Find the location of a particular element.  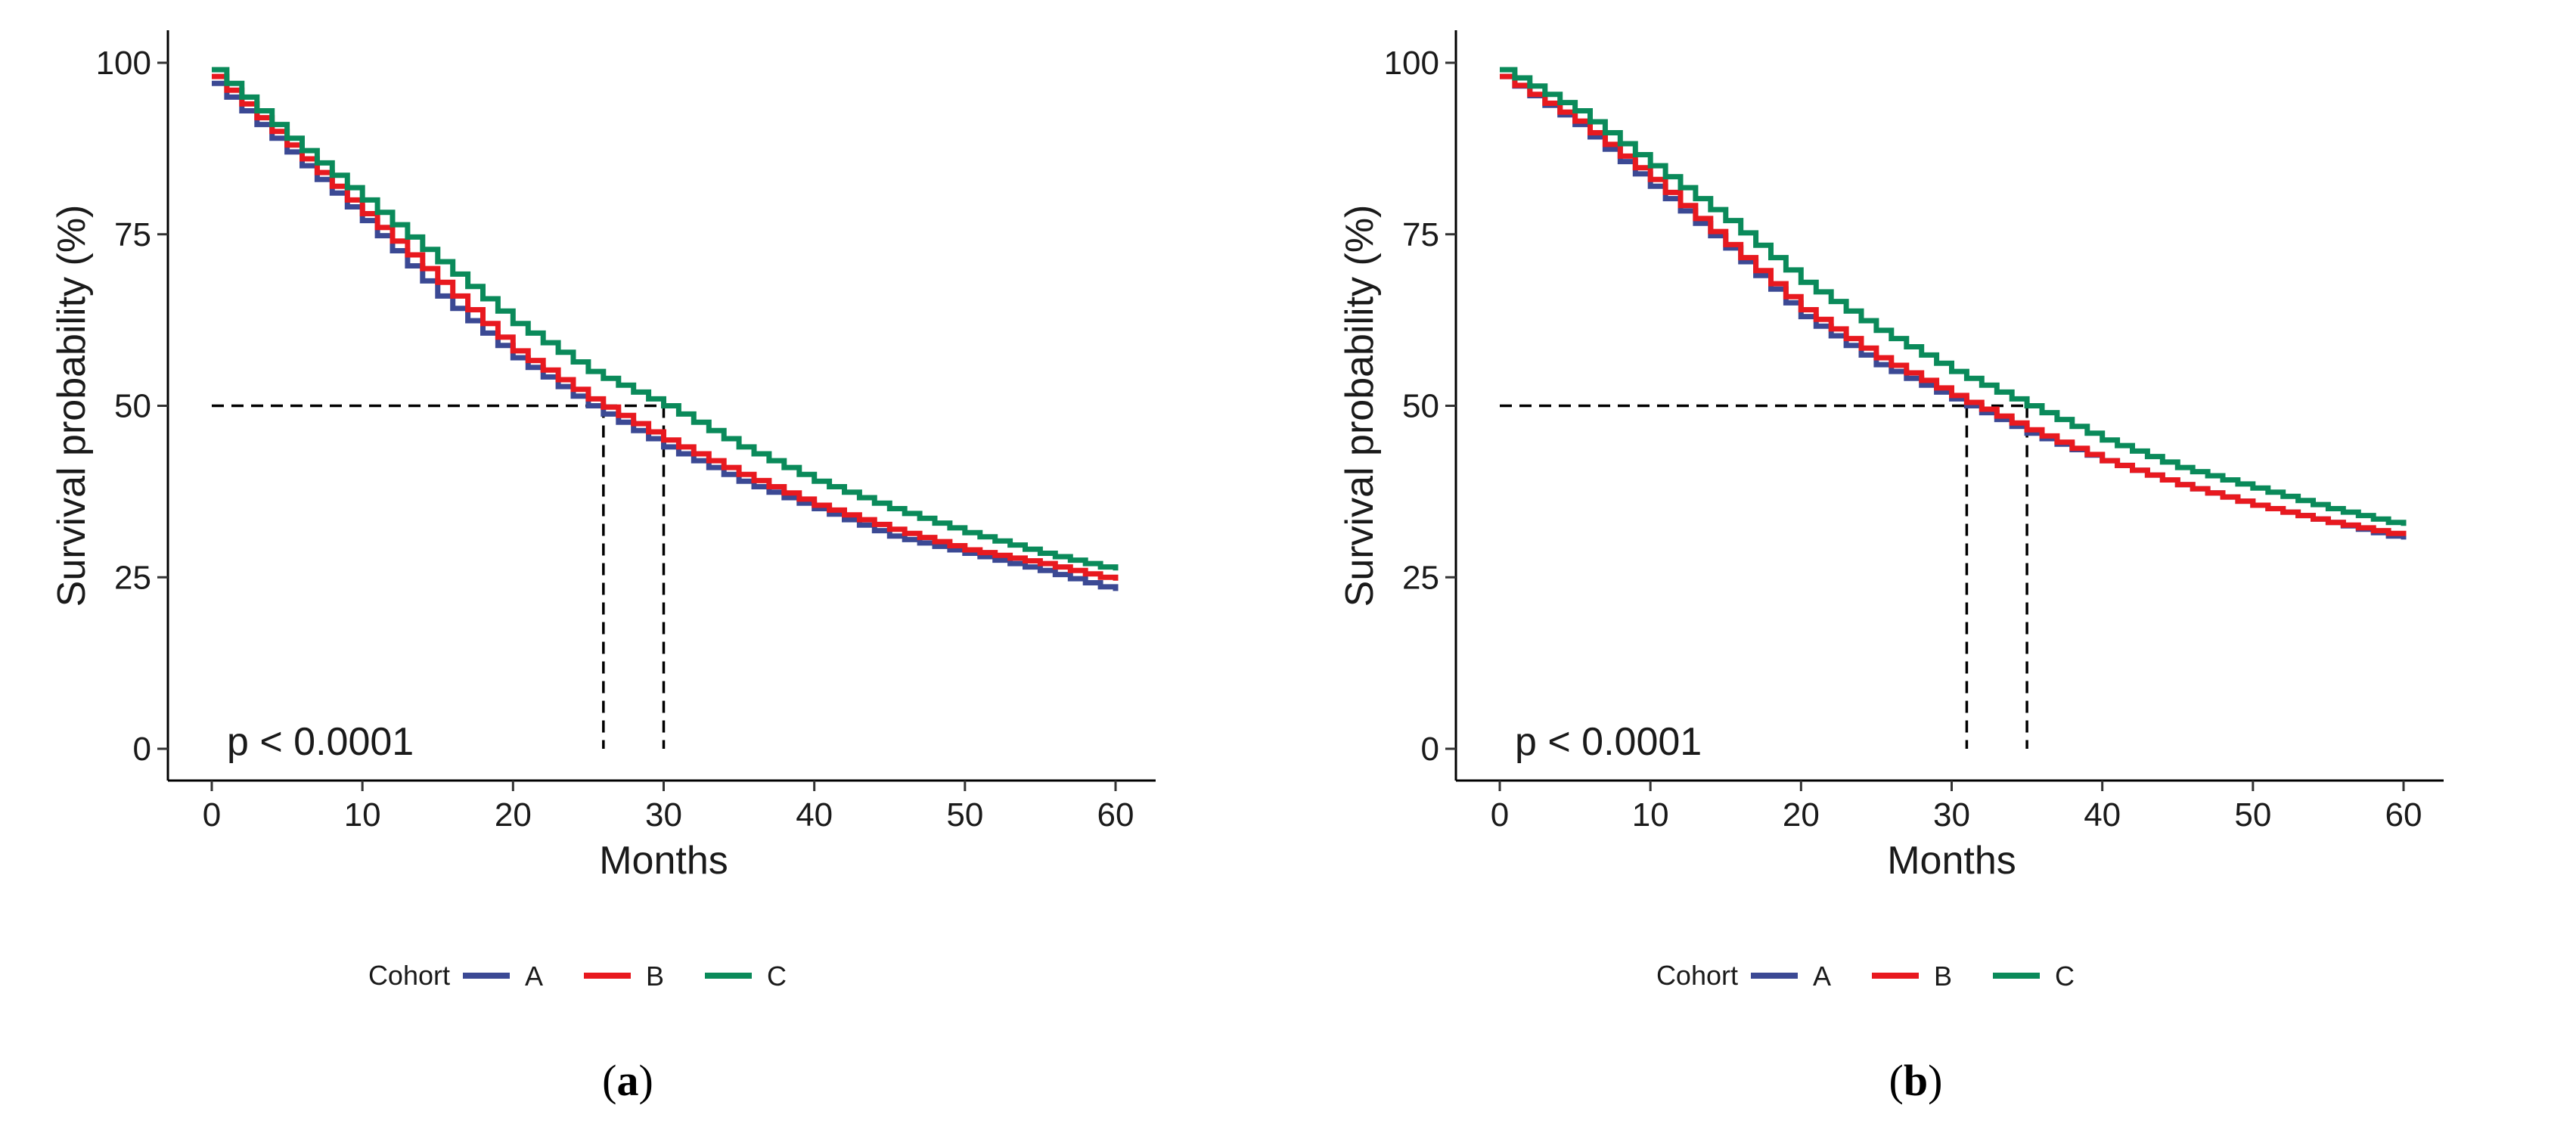

panel-label-letter: a is located at coordinates (628, 1080).